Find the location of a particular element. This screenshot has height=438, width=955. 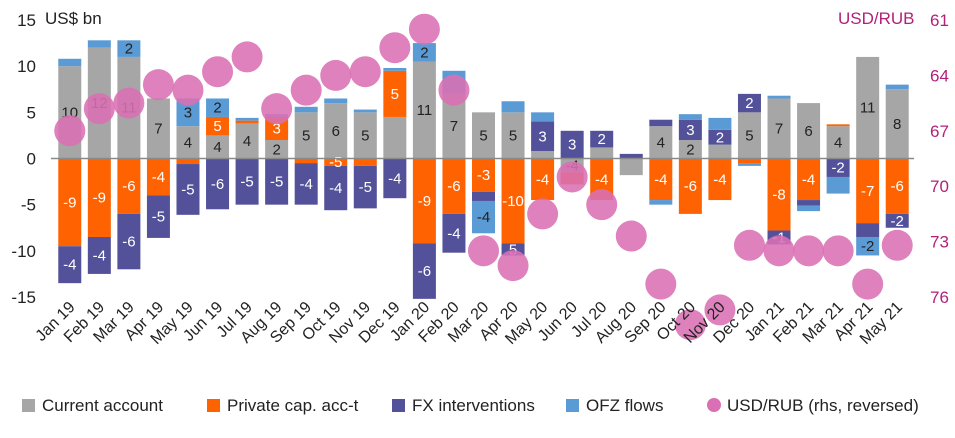

bar-label-s3-4: 3 is located at coordinates (188, 112).